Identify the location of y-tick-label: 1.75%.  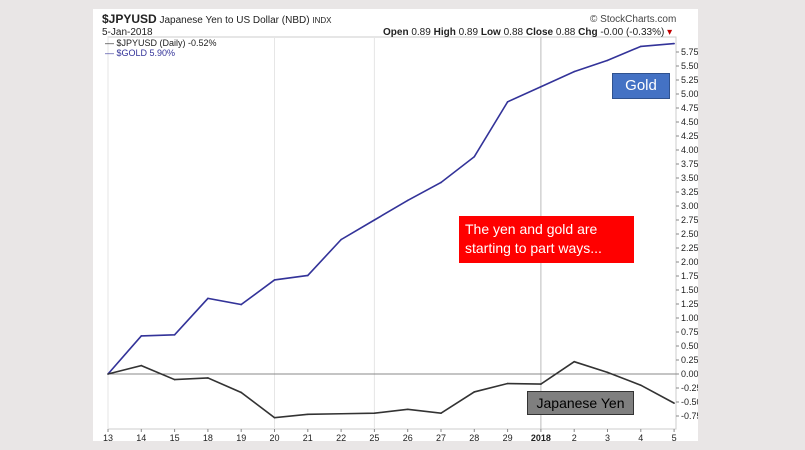
(689, 276).